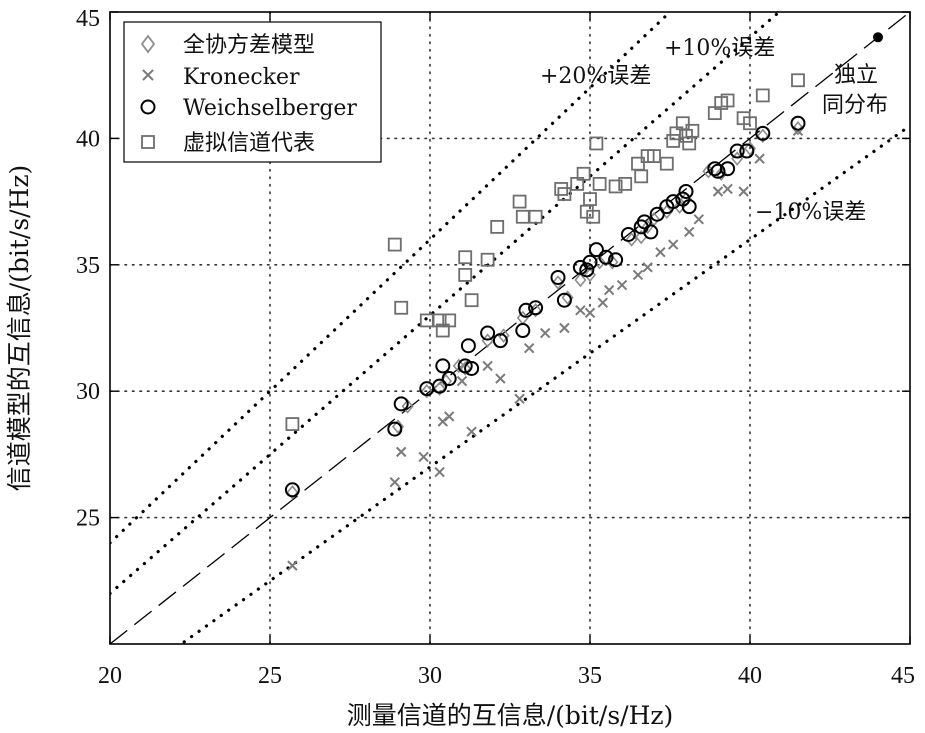 This screenshot has width=925, height=733. Describe the element at coordinates (750, 676) in the screenshot. I see `x-tick-label-40: 40` at that location.